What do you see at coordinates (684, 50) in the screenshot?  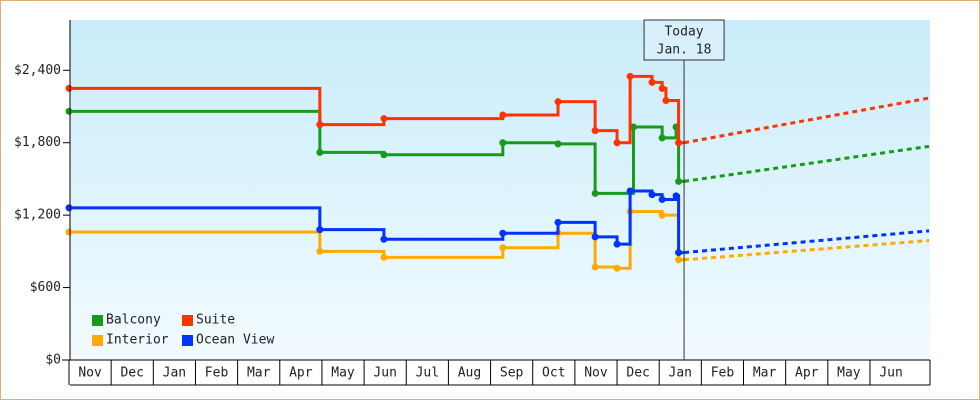 I see `today-label: Jan. 18` at bounding box center [684, 50].